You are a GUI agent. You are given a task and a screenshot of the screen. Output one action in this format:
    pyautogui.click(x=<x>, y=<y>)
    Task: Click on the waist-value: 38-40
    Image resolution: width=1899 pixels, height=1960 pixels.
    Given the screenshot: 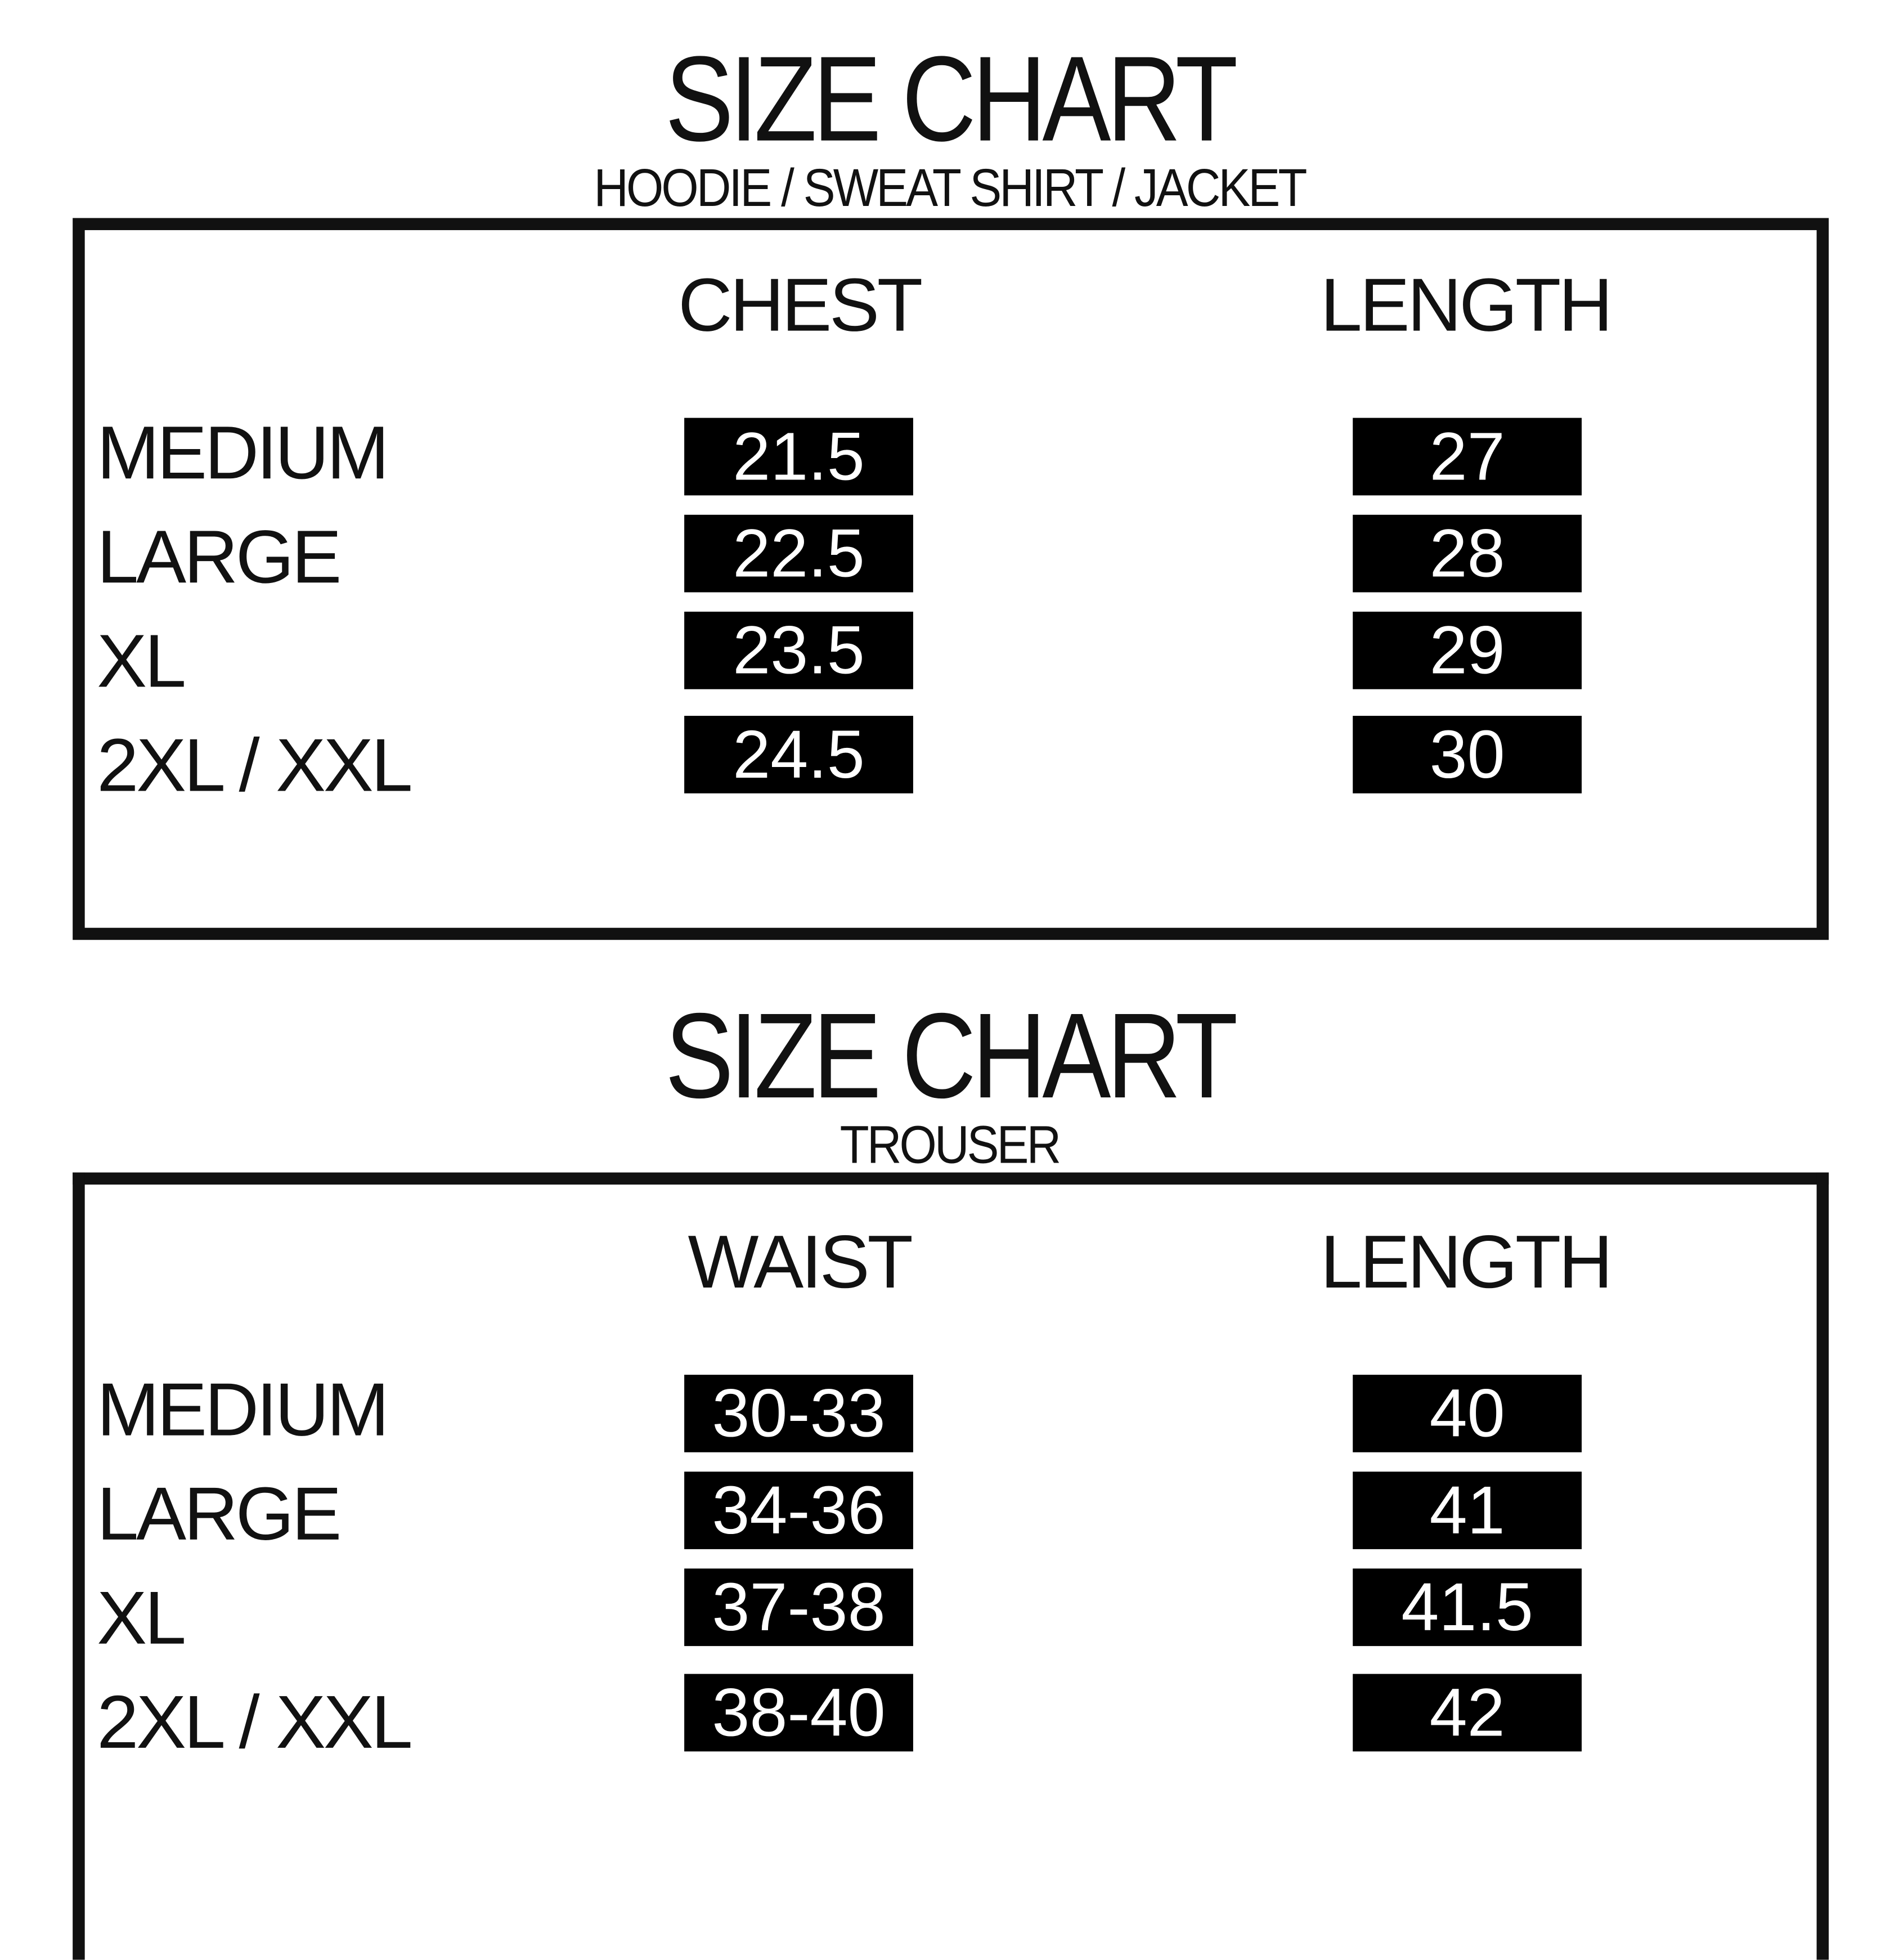 What is the action you would take?
    pyautogui.click(x=798, y=1713)
    